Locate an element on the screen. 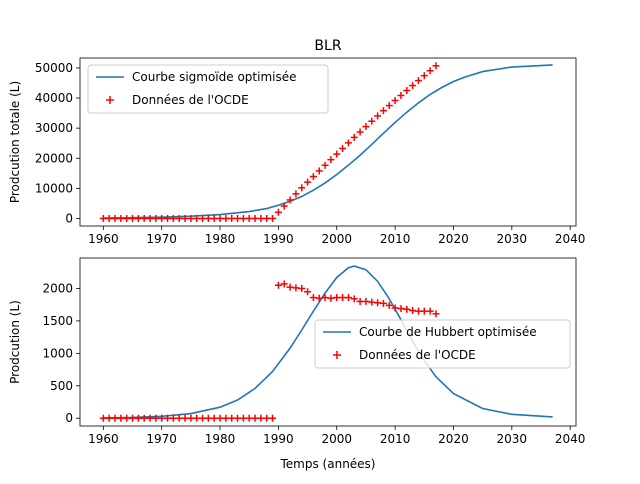 The height and width of the screenshot is (484, 640). y-tick-label: 1500 is located at coordinates (57, 321).